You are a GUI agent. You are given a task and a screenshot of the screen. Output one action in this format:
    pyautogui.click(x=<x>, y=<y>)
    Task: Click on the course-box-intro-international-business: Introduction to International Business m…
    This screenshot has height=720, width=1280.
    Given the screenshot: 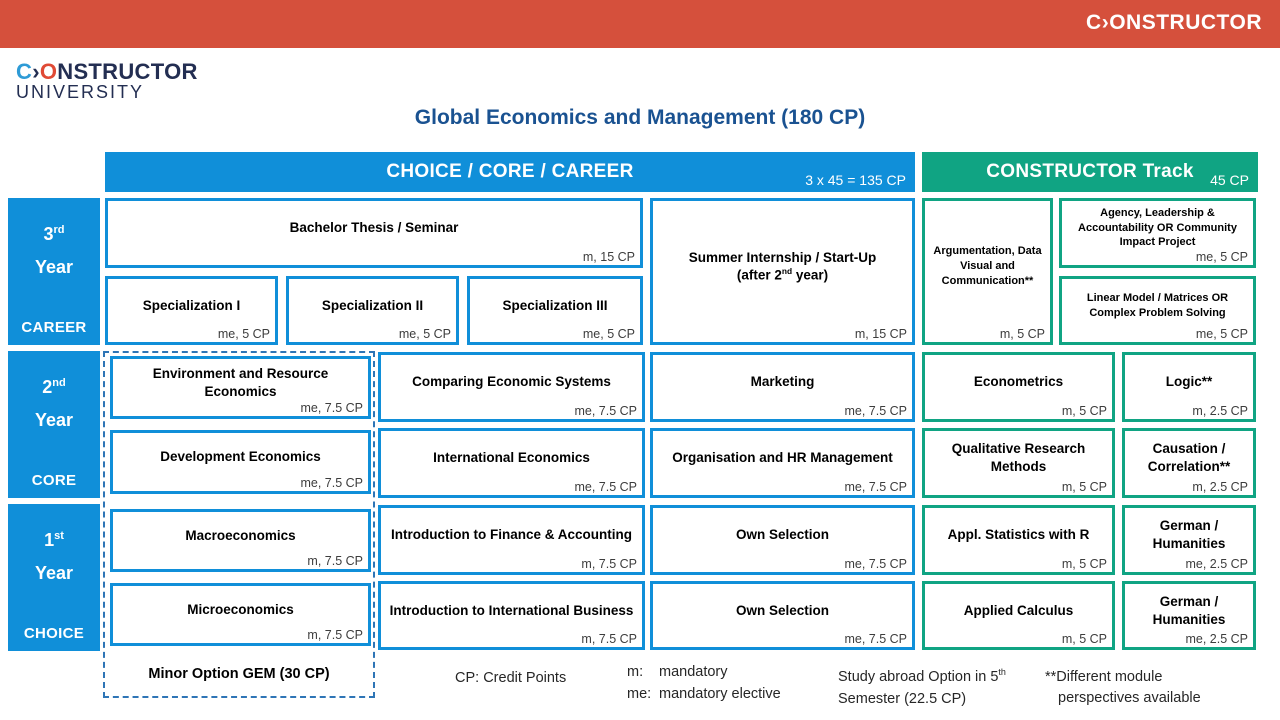 What is the action you would take?
    pyautogui.click(x=511, y=615)
    